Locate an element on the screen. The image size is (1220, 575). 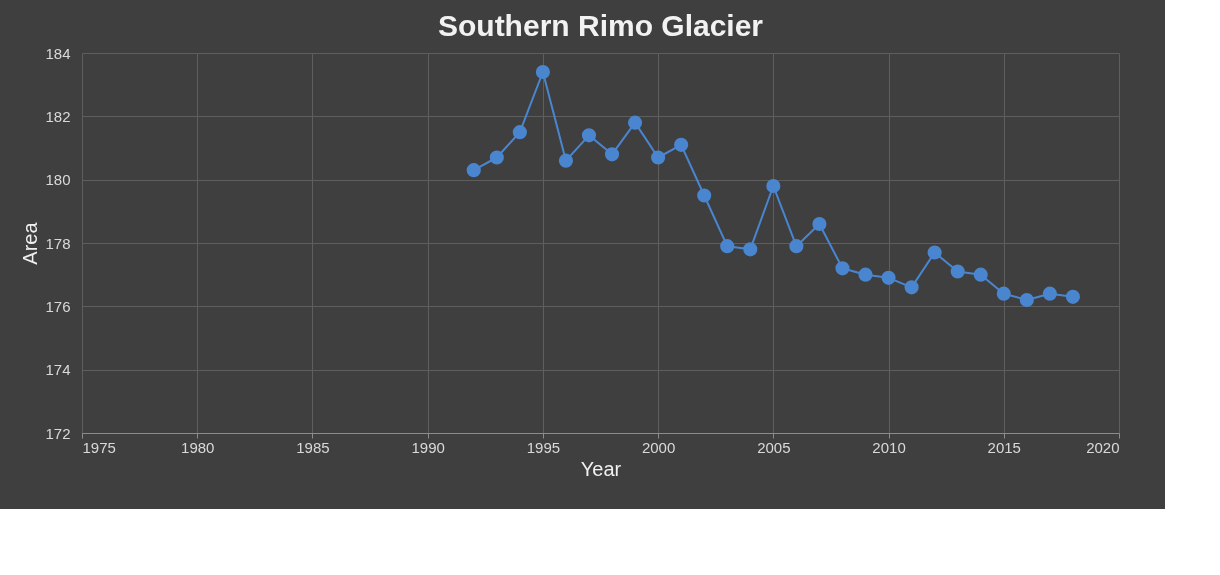
x-tick-label: 1975 is located at coordinates (99, 447).